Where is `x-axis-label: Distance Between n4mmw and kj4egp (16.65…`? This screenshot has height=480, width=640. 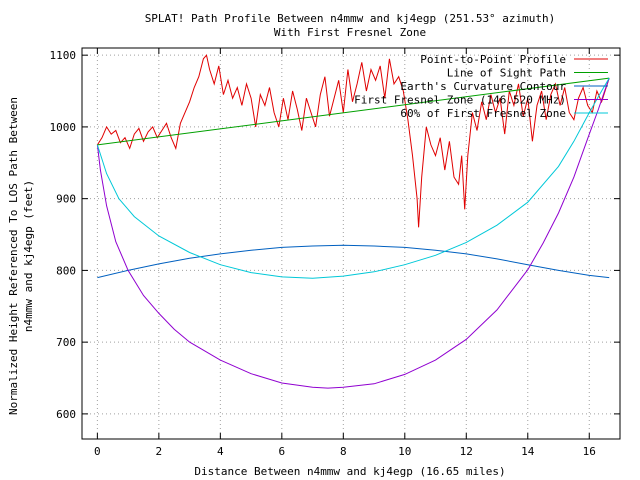
x-axis-label: Distance Between n4mmw and kj4egp (16.65… is located at coordinates (349, 471).